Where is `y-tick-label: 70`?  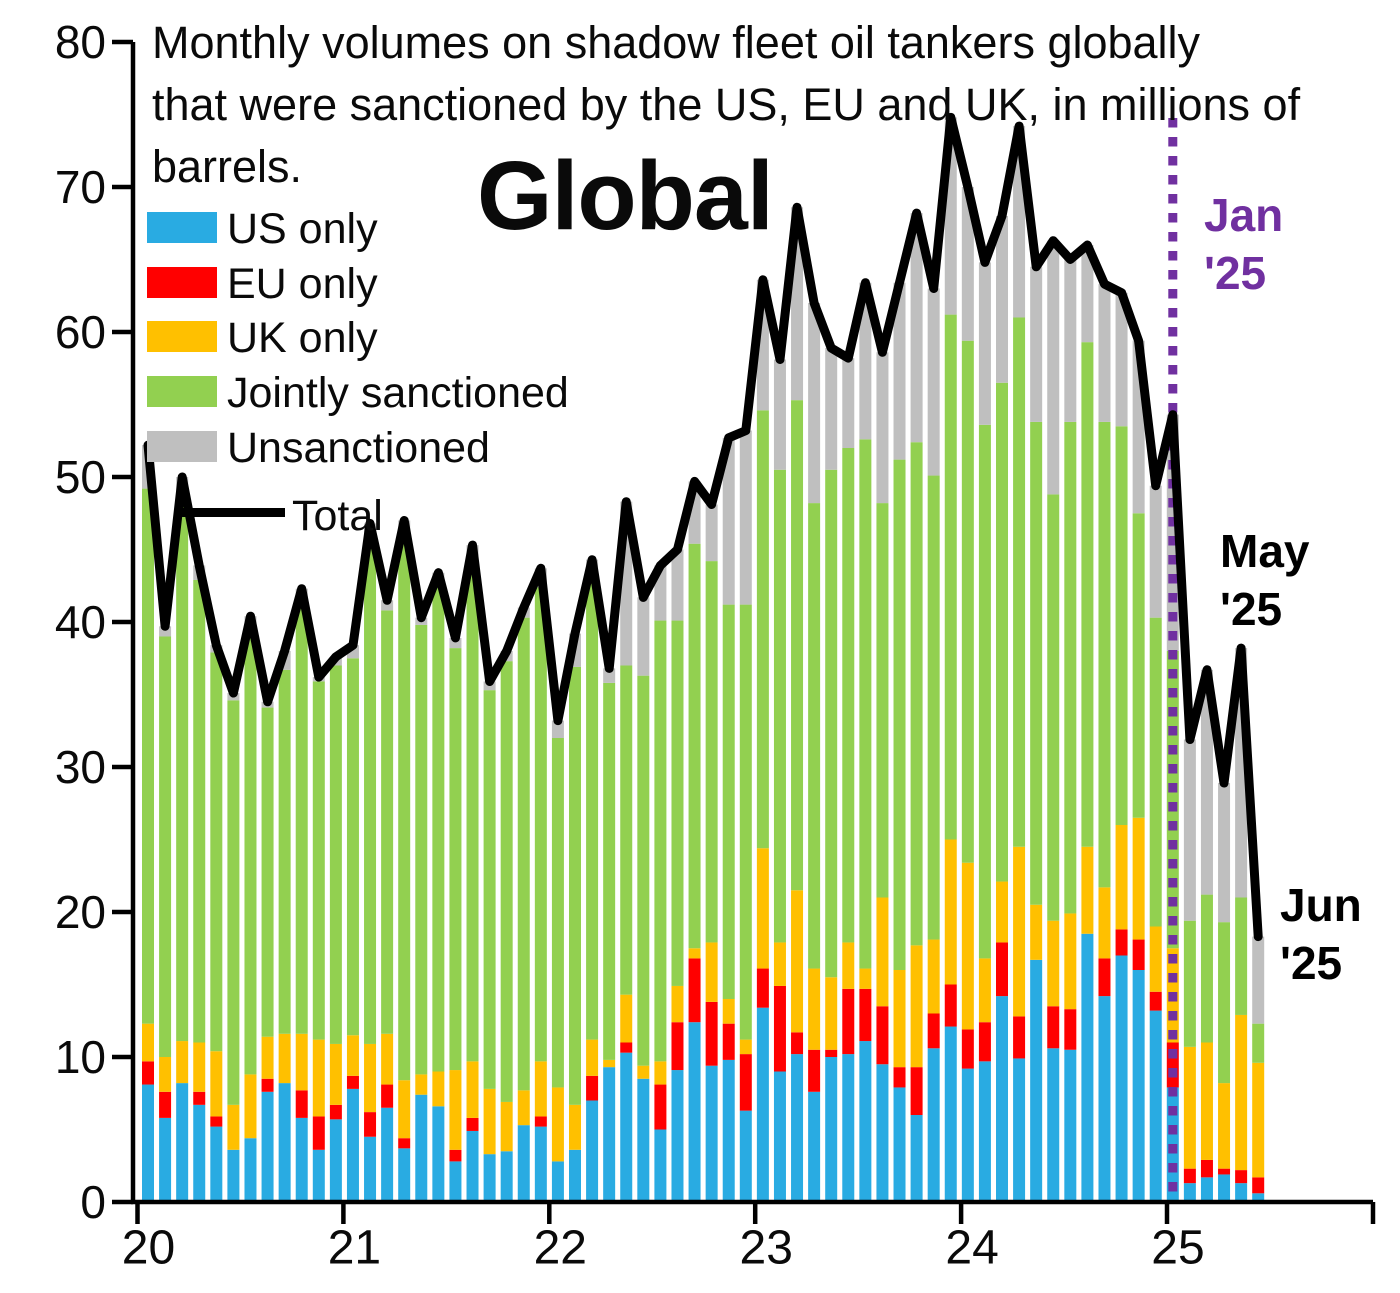
y-tick-label: 70 is located at coordinates (80, 187).